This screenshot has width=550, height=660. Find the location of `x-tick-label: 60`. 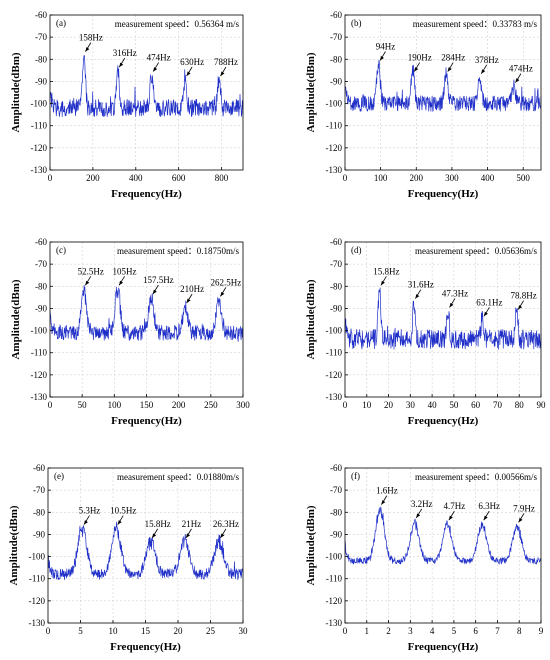

x-tick-label: 60 is located at coordinates (476, 405).